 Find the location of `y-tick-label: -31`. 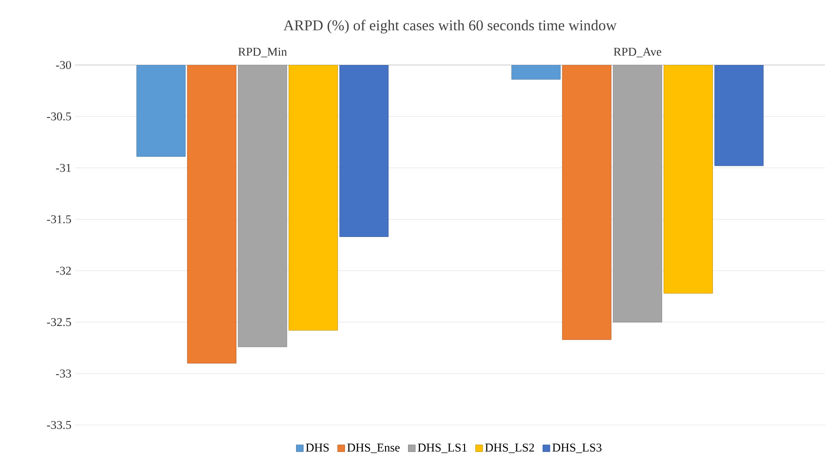

y-tick-label: -31 is located at coordinates (63, 168).